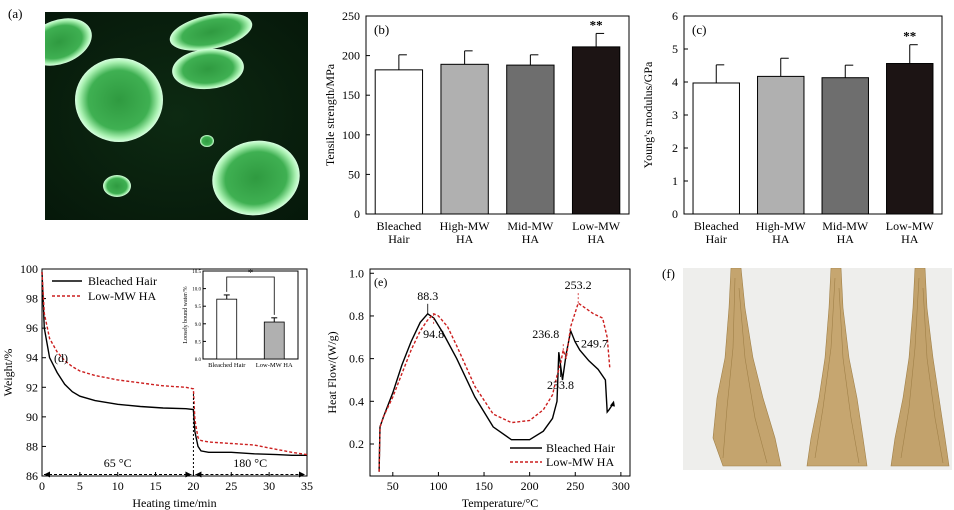 The height and width of the screenshot is (510, 954). Describe the element at coordinates (118, 486) in the screenshot. I see `x-tick-label: 10` at that location.